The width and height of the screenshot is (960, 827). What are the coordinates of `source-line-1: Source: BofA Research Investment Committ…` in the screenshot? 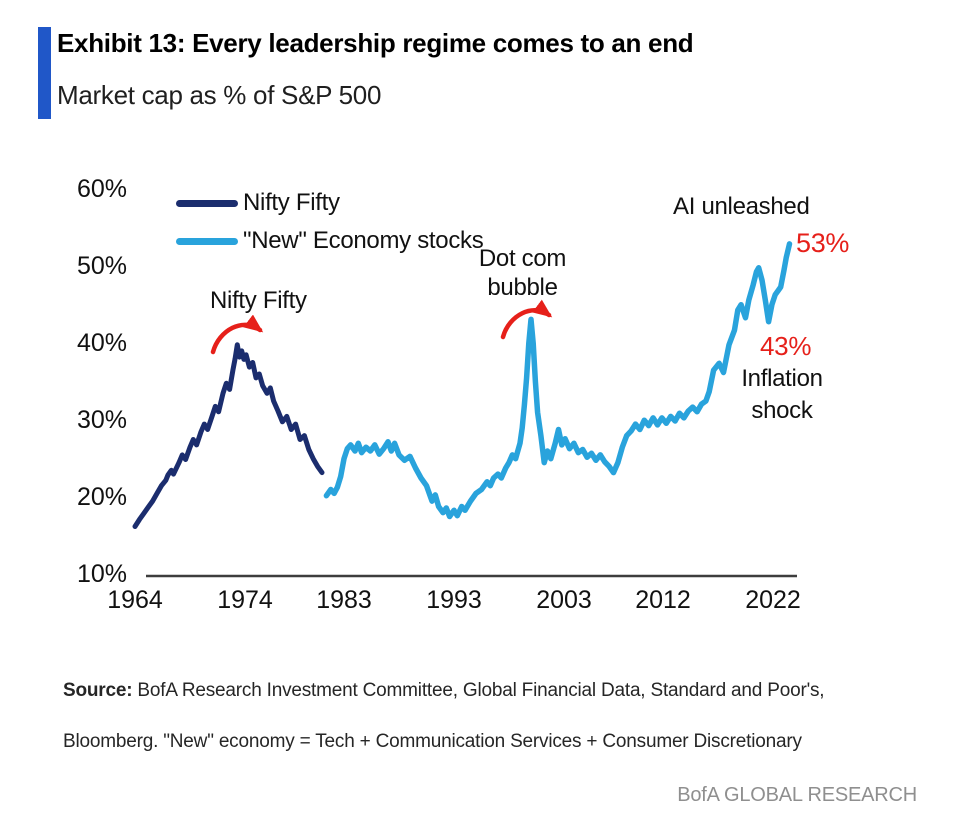 It's located at (444, 691).